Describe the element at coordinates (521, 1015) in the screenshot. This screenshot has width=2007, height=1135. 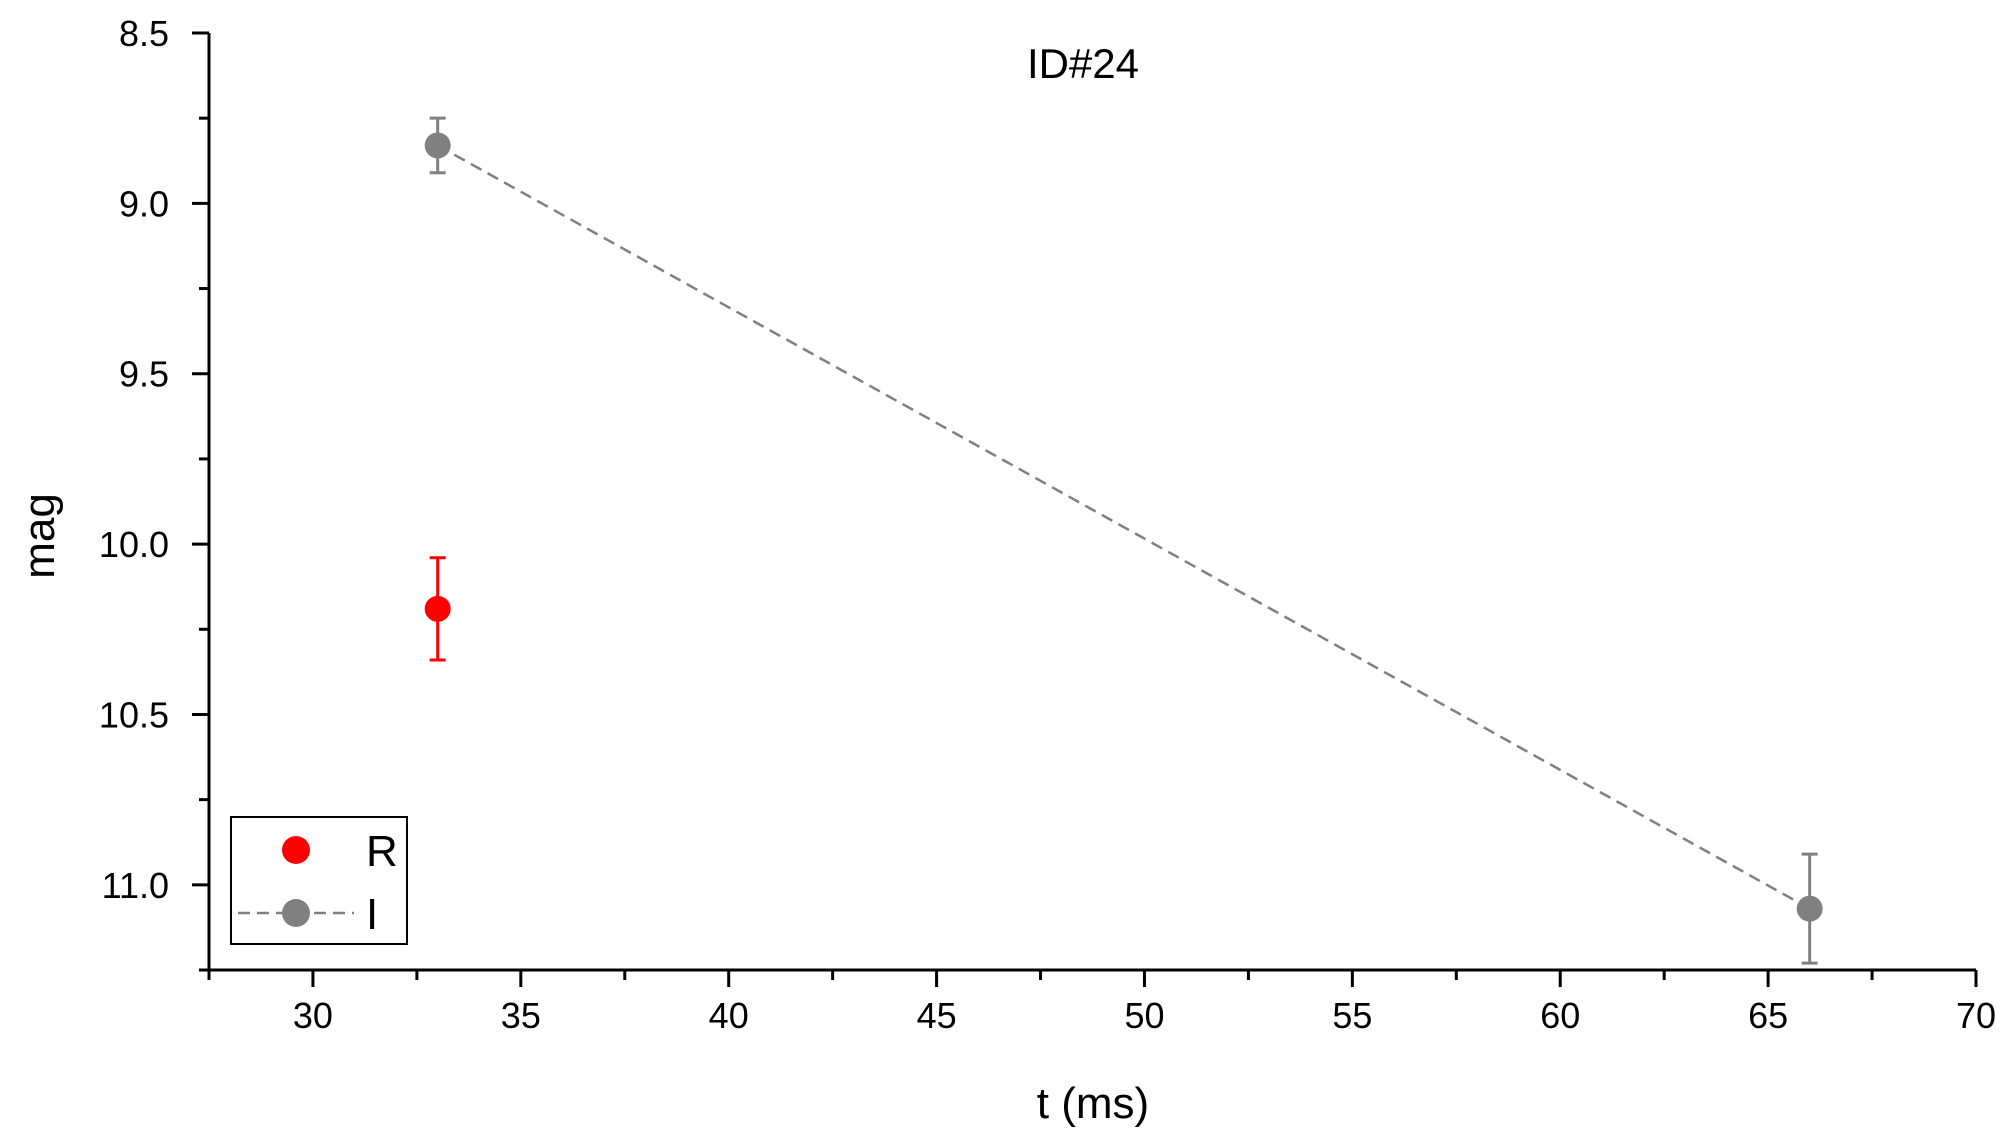
I see `x-tick-label: 35` at that location.